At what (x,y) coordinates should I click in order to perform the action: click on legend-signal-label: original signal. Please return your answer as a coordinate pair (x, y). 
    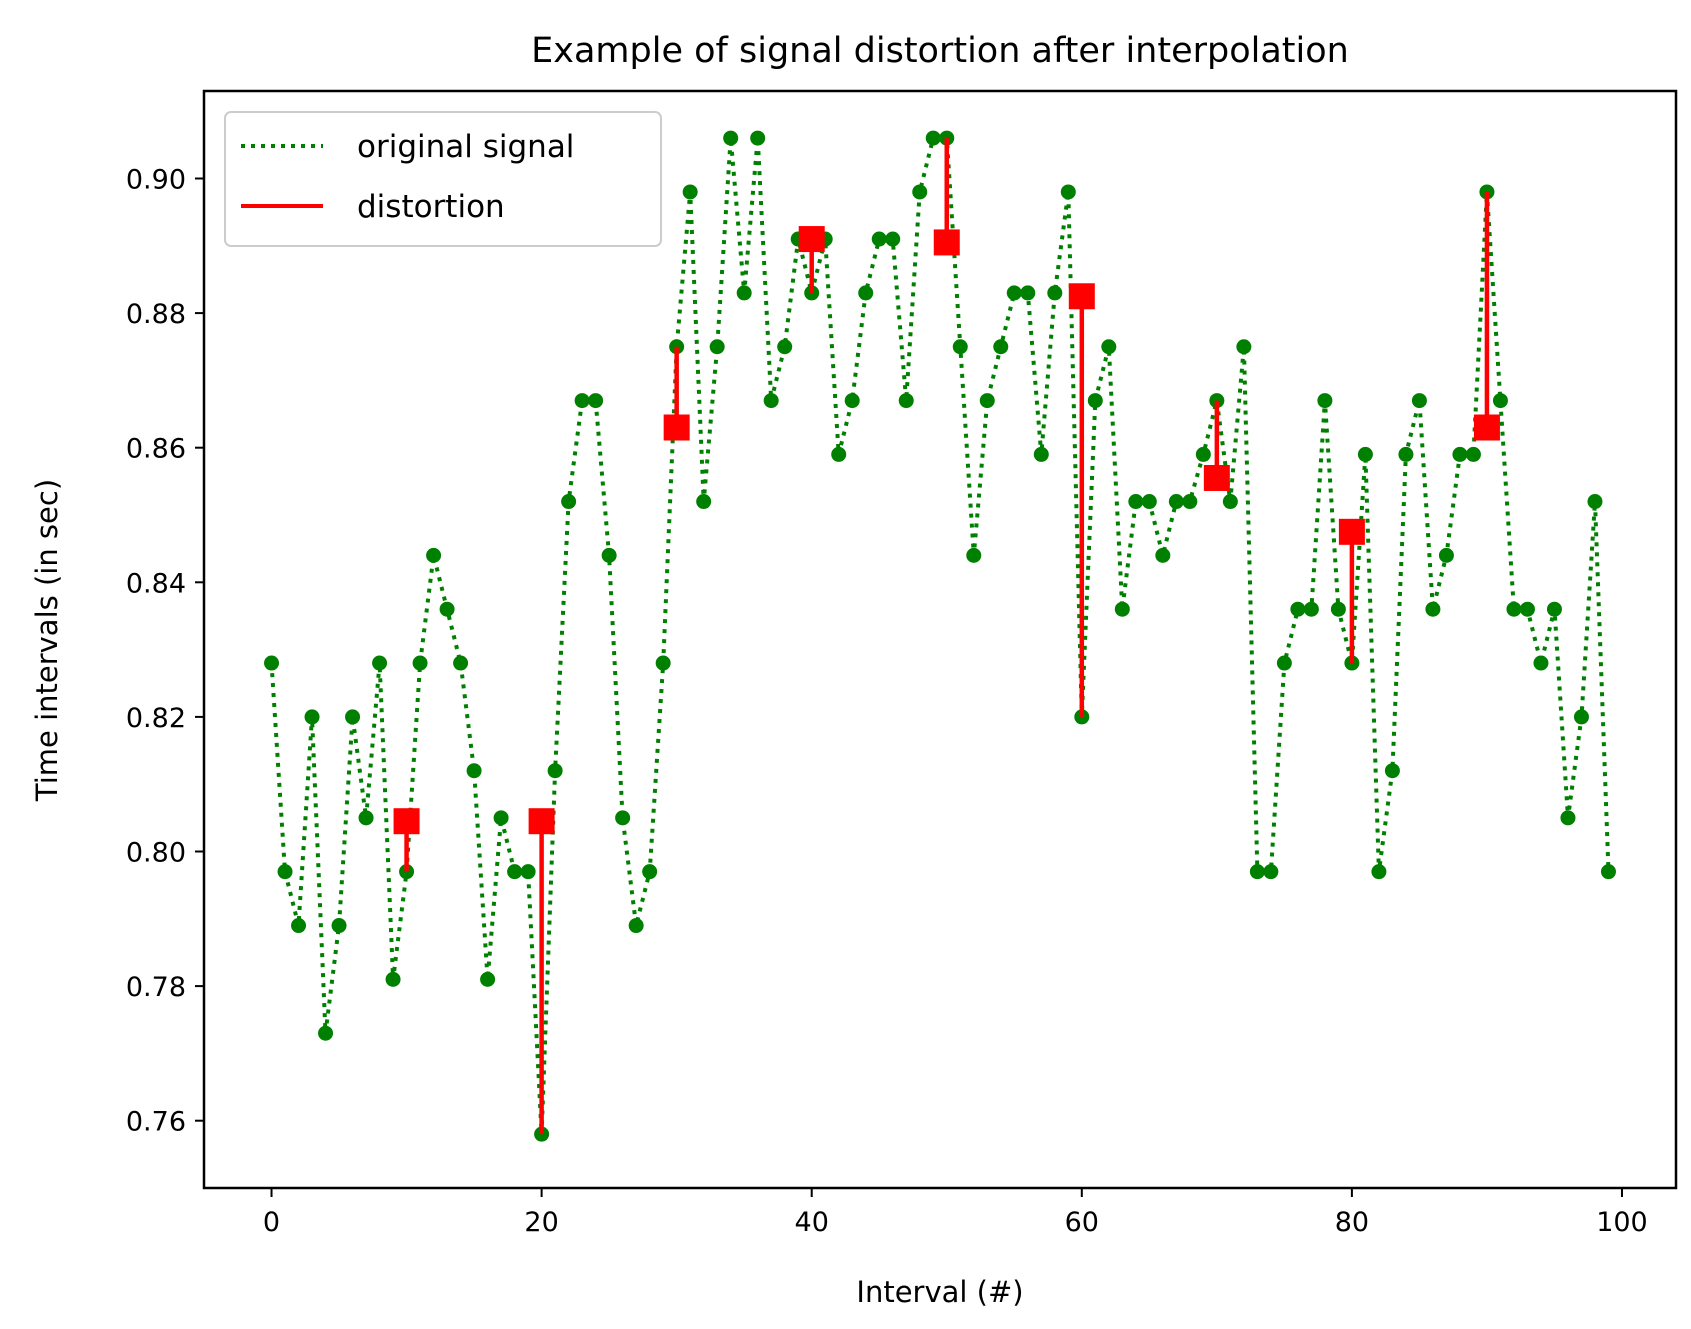
    Looking at the image, I should click on (465, 147).